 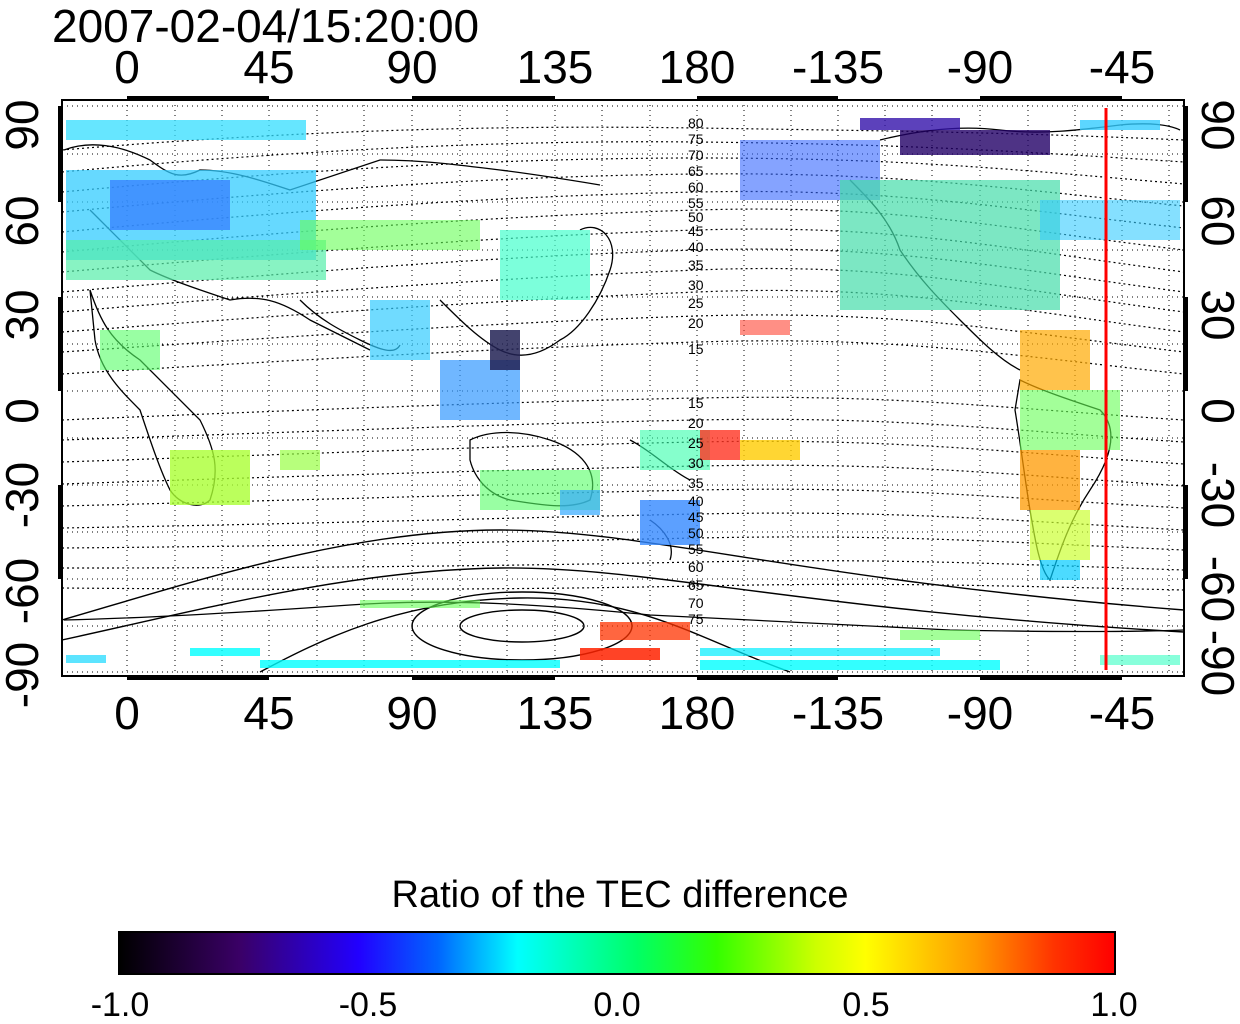 What do you see at coordinates (980, 67) in the screenshot?
I see `top-lon-tick: -90` at bounding box center [980, 67].